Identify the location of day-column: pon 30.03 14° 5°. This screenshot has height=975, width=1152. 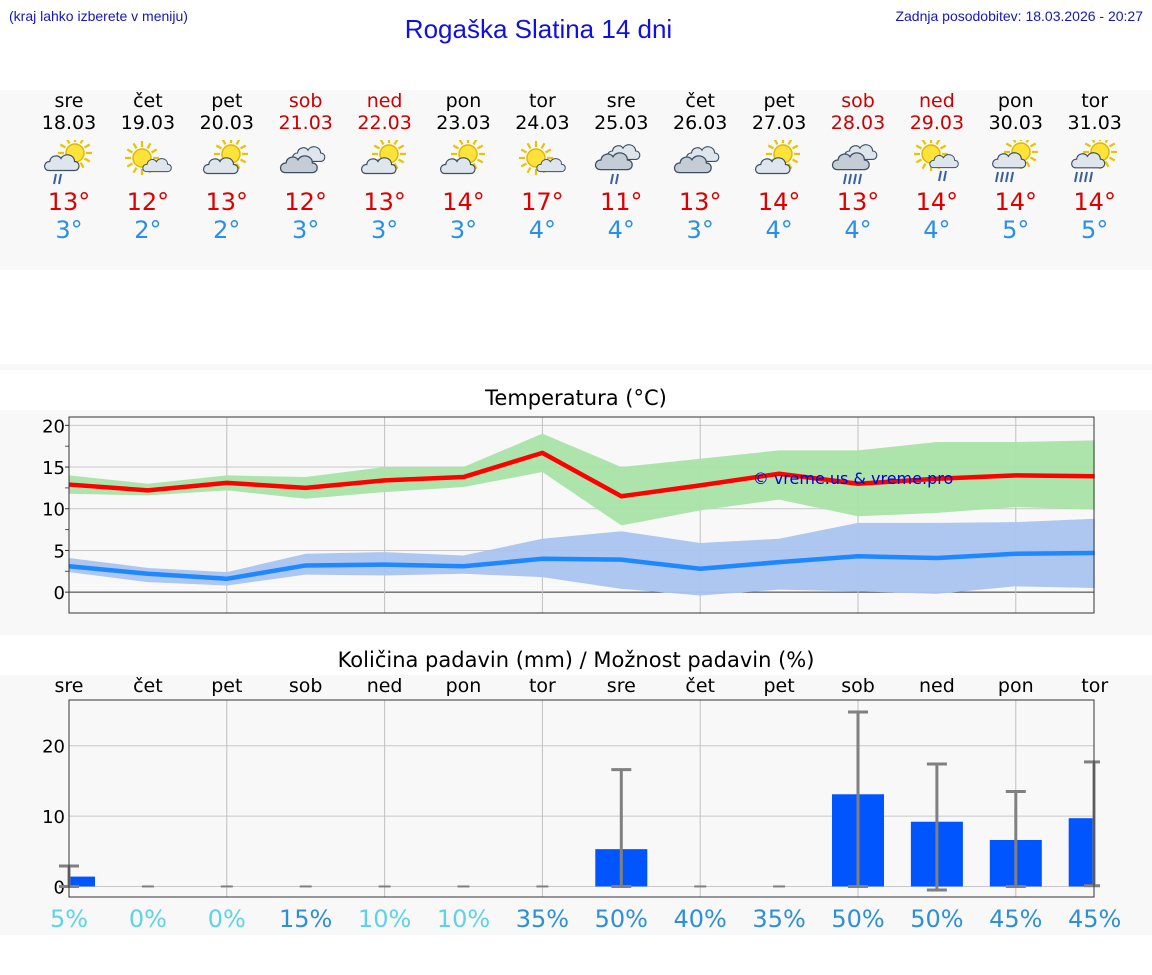
(1016, 167).